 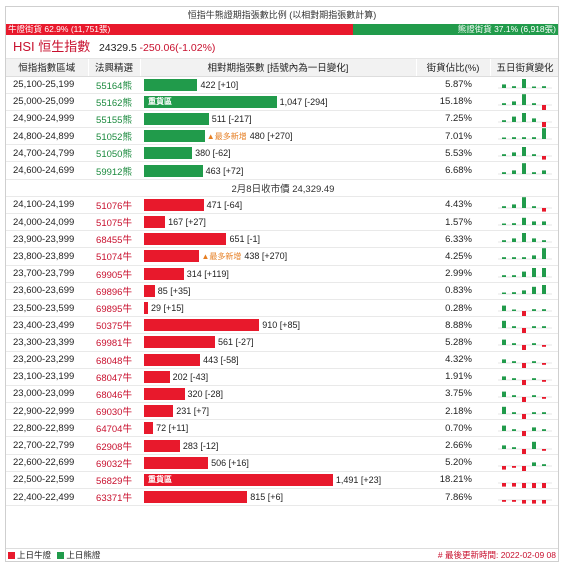 What do you see at coordinates (47, 411) in the screenshot?
I see `index-range: 22,900-22,999` at bounding box center [47, 411].